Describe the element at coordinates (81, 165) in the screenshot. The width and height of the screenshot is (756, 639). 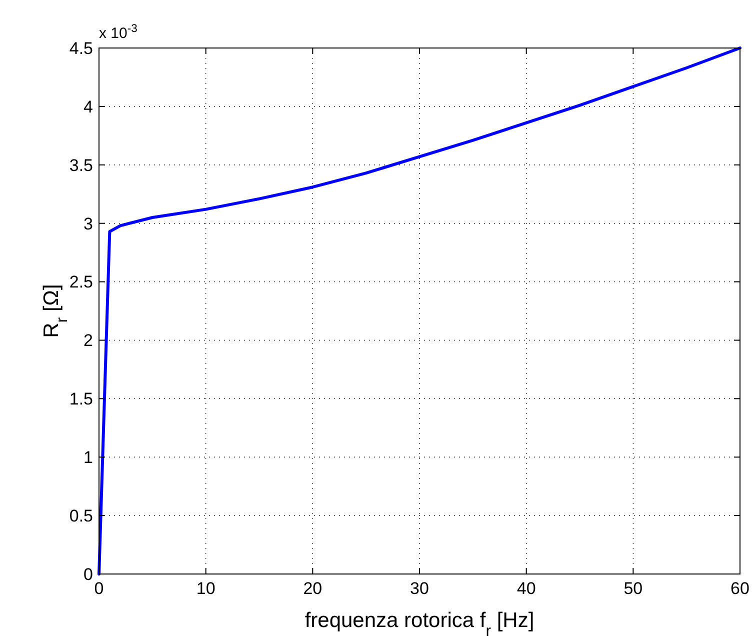
I see `y-tick-label: 3.5` at that location.